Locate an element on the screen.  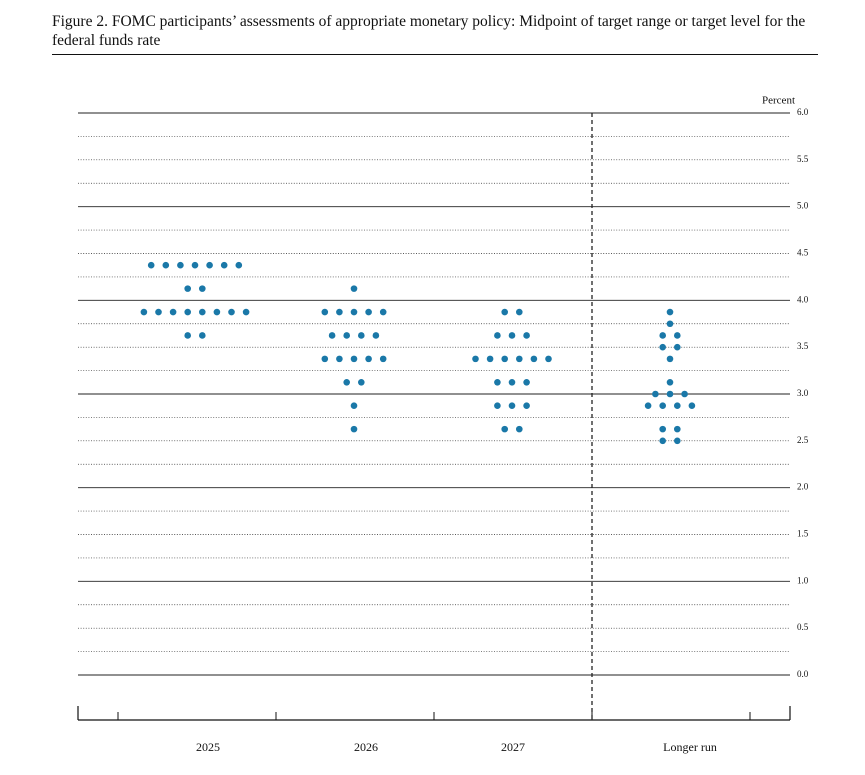
y-tick-label: 6.0 is located at coordinates (803, 112).